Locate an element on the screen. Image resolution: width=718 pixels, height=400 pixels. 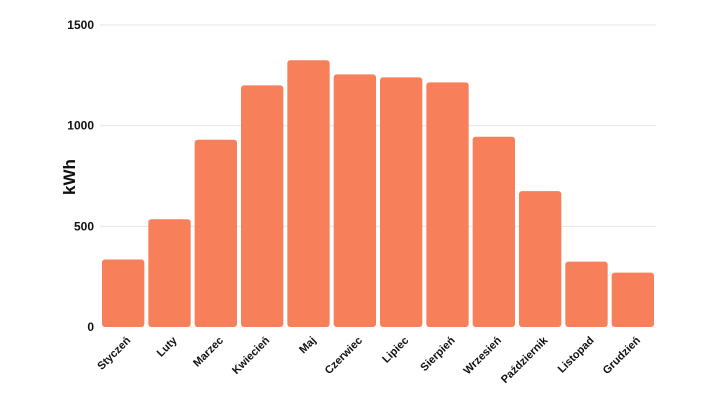
x-tick-label: Listopad is located at coordinates (576, 355).